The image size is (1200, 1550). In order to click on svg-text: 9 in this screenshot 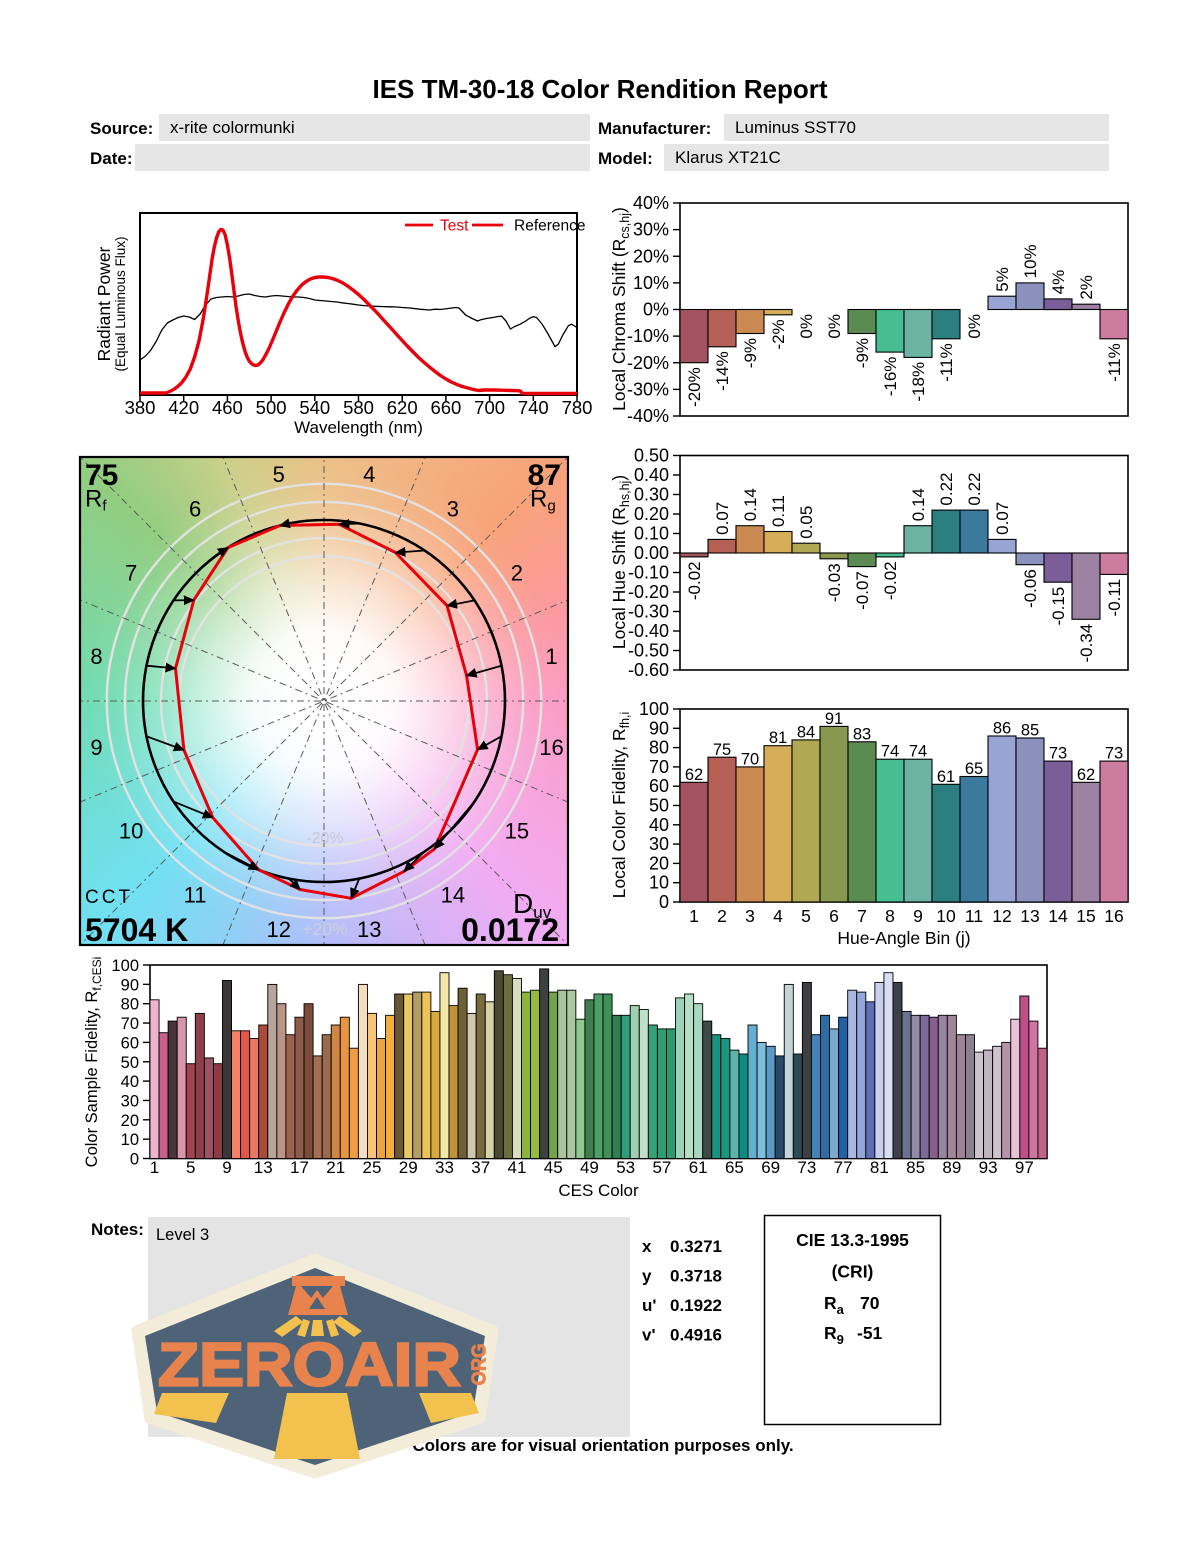, I will do `click(226, 1167)`.